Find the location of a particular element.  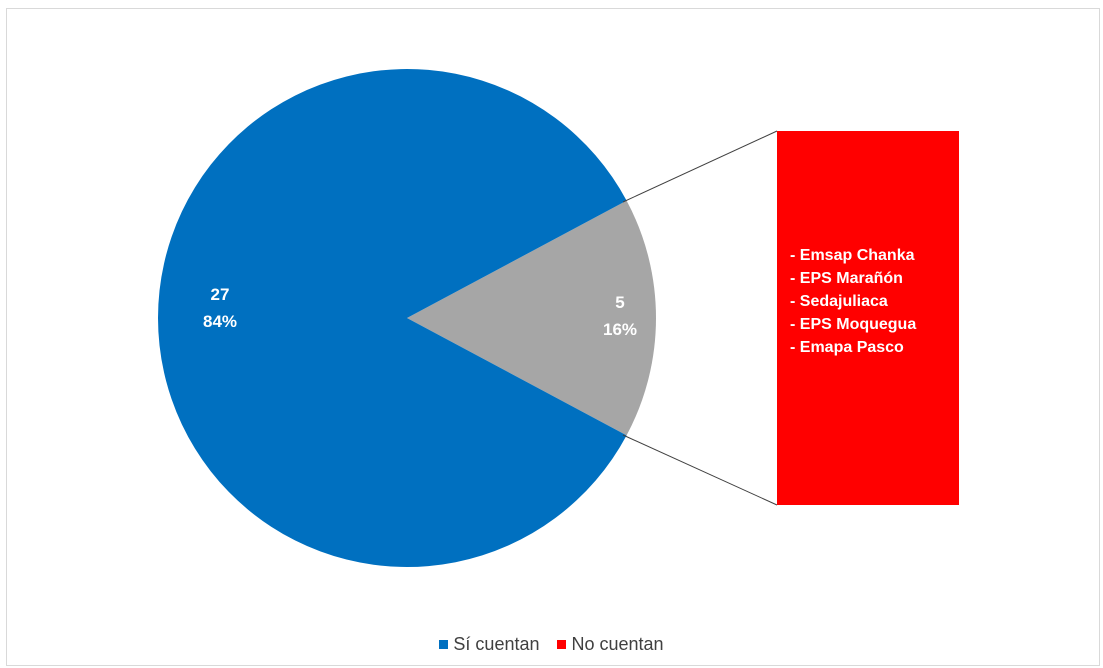

callout-connectors is located at coordinates (700, 318).